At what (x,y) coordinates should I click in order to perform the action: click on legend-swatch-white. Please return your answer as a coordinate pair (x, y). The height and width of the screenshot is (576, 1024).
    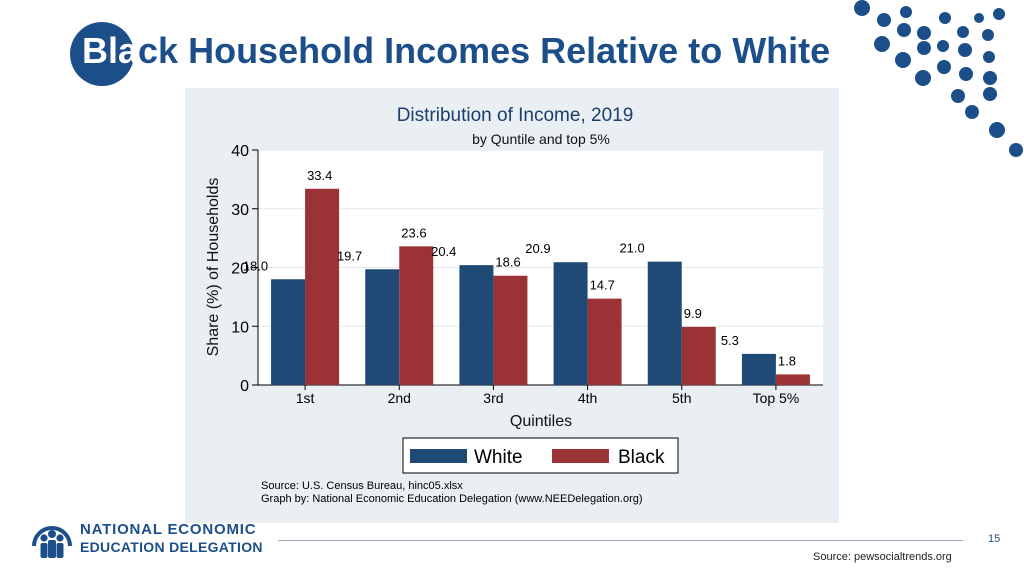
    Looking at the image, I should click on (438, 456).